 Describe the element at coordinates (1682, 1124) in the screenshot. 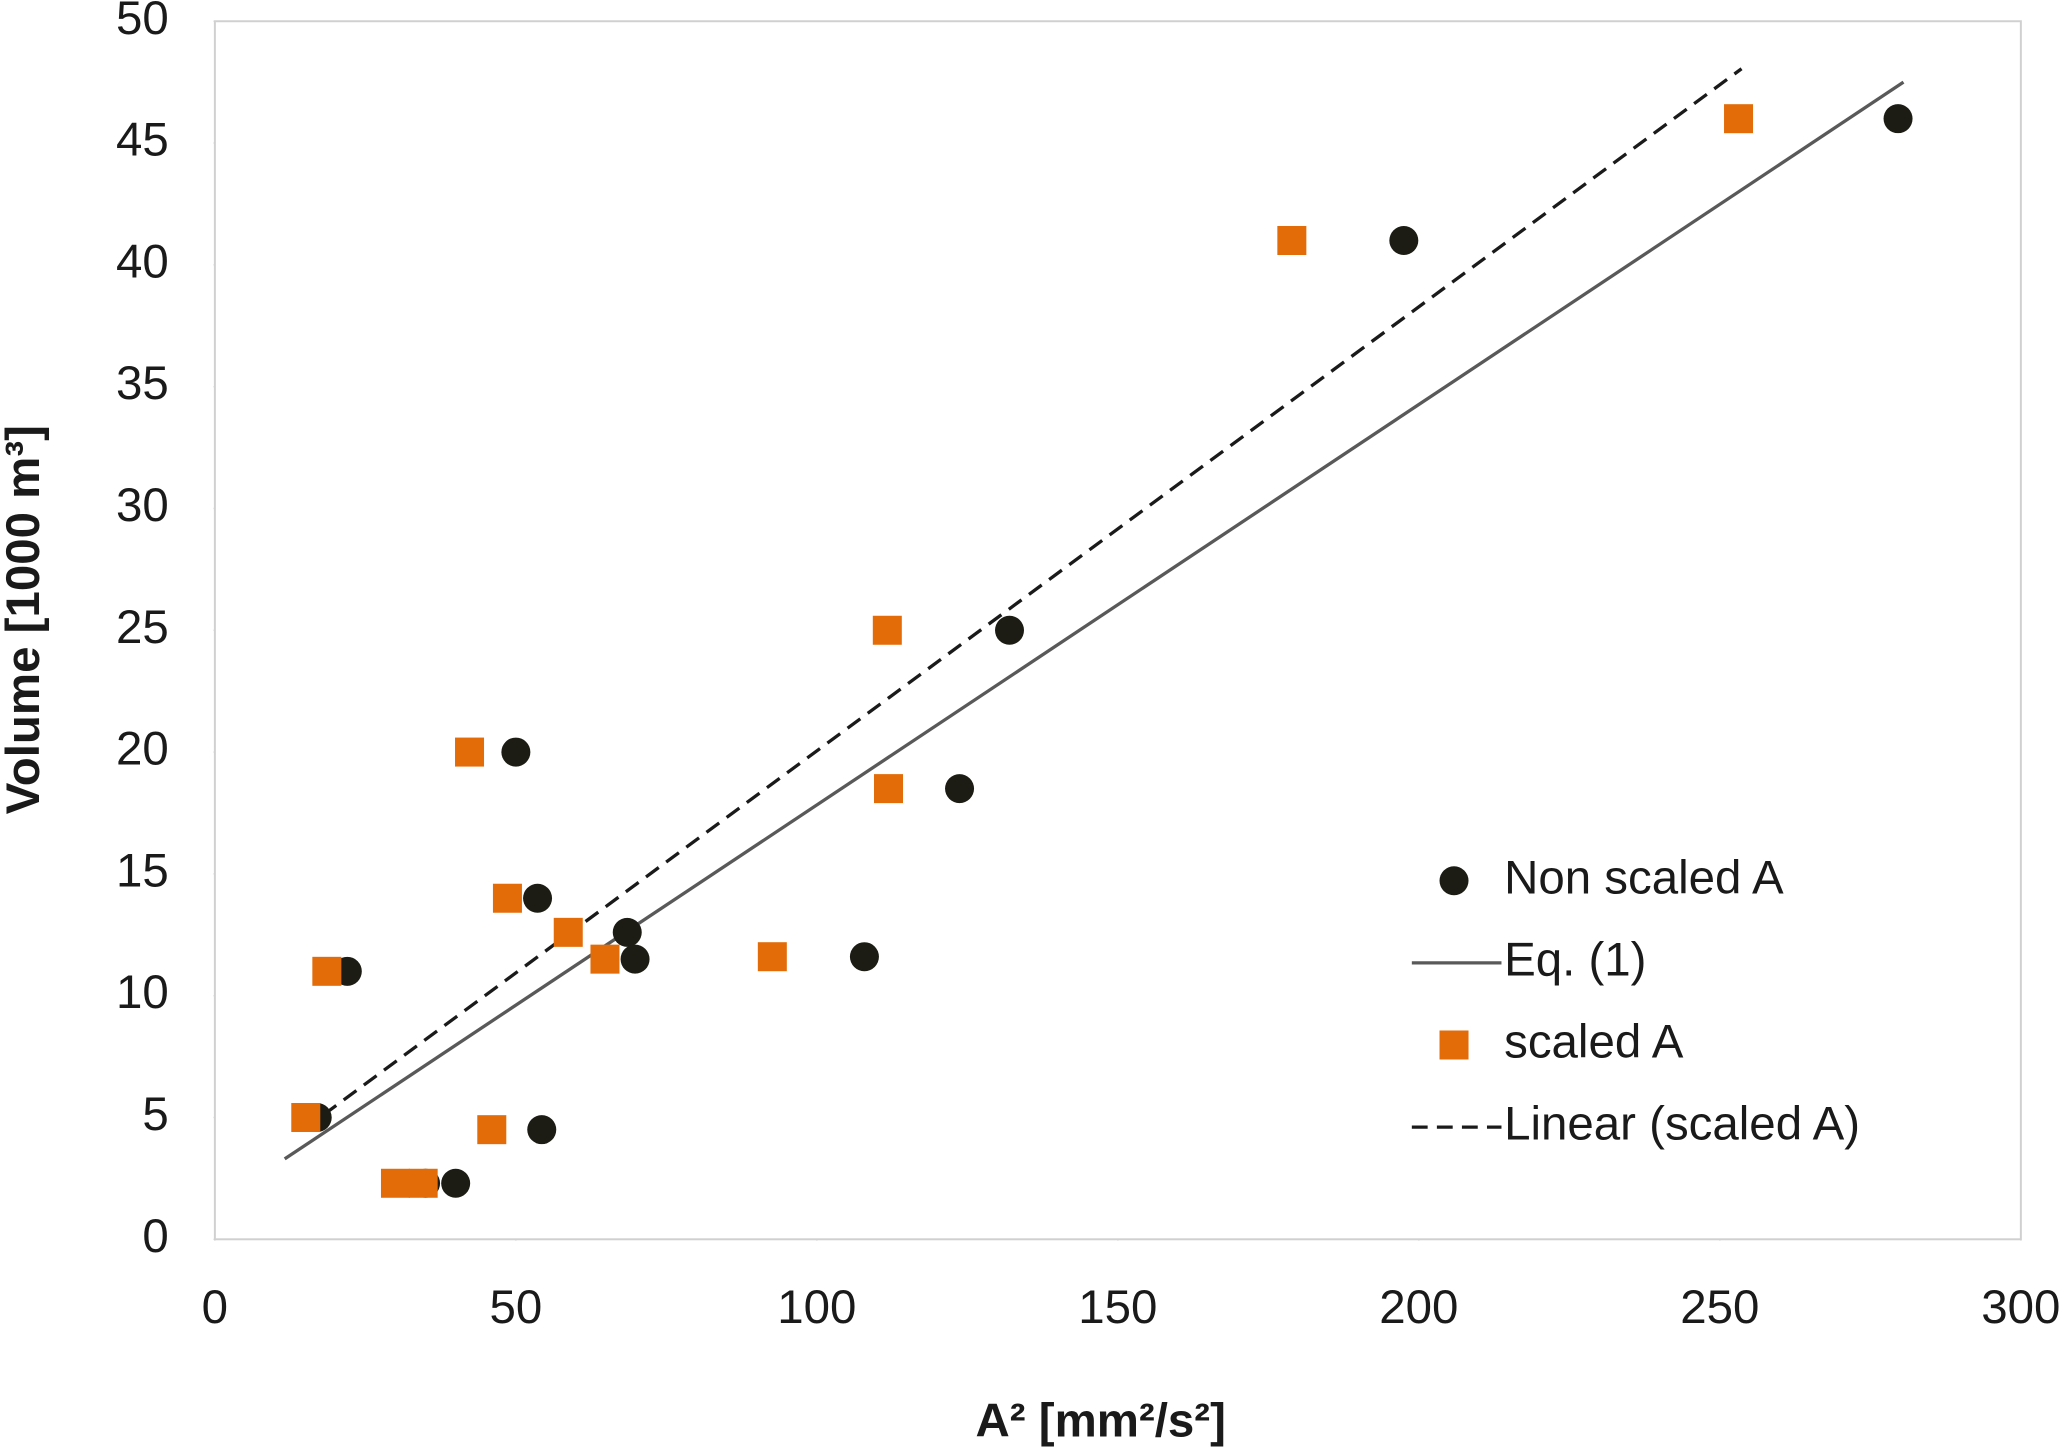

I see `legend-label: Linear (scaled A)` at that location.